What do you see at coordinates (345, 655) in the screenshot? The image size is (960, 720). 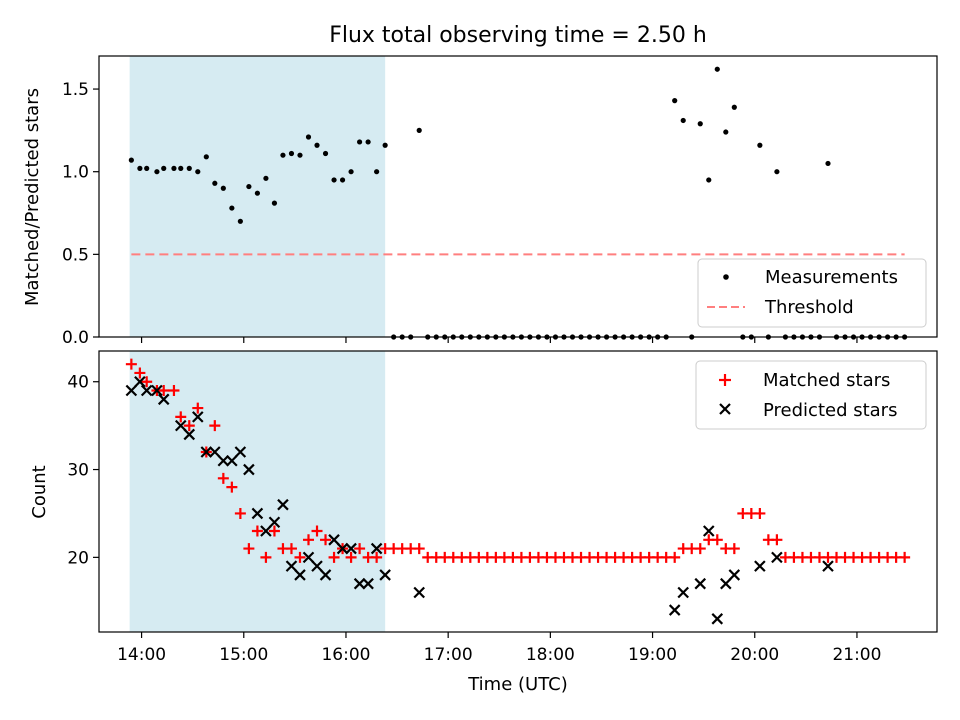 I see `x-tick-label: 16:00` at bounding box center [345, 655].